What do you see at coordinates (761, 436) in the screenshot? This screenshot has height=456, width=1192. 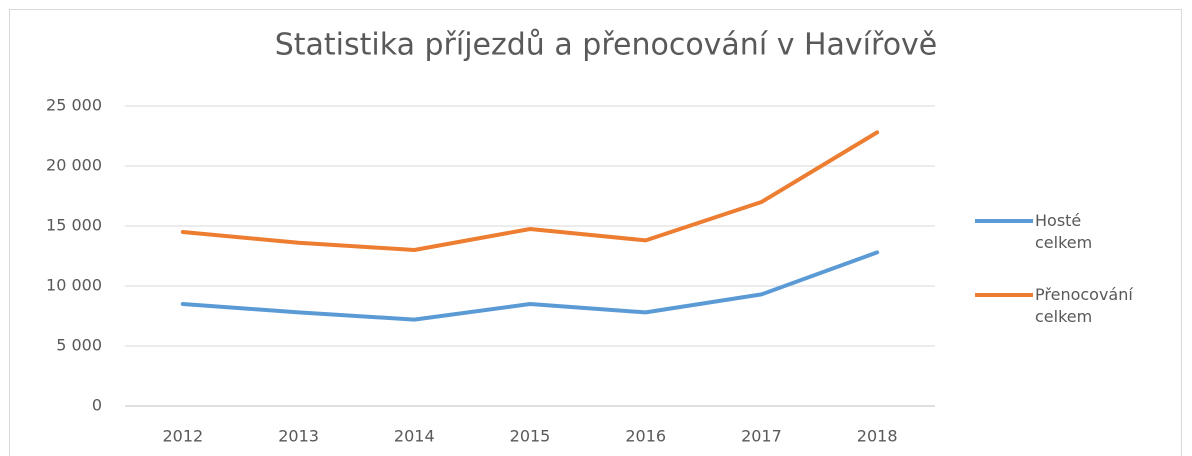 I see `x-tick-label: 2017` at bounding box center [761, 436].